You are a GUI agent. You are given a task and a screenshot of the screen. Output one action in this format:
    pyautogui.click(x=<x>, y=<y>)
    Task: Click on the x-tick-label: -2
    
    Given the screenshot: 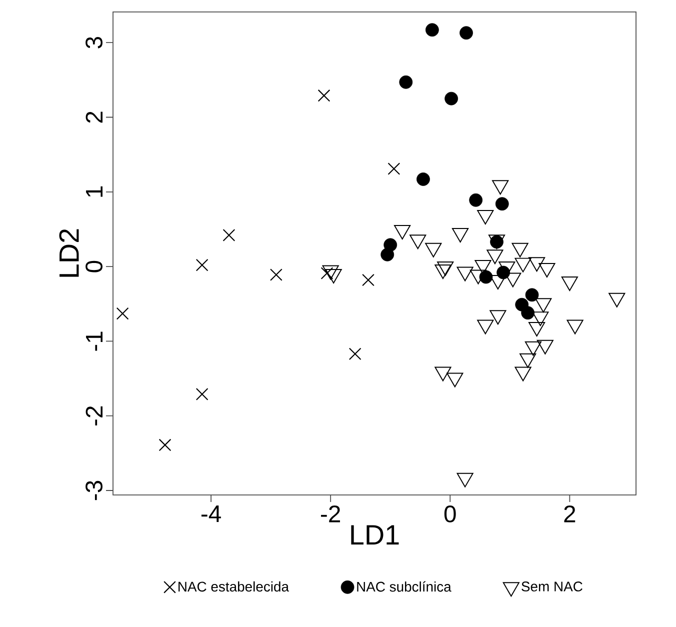 What is the action you would take?
    pyautogui.click(x=330, y=514)
    